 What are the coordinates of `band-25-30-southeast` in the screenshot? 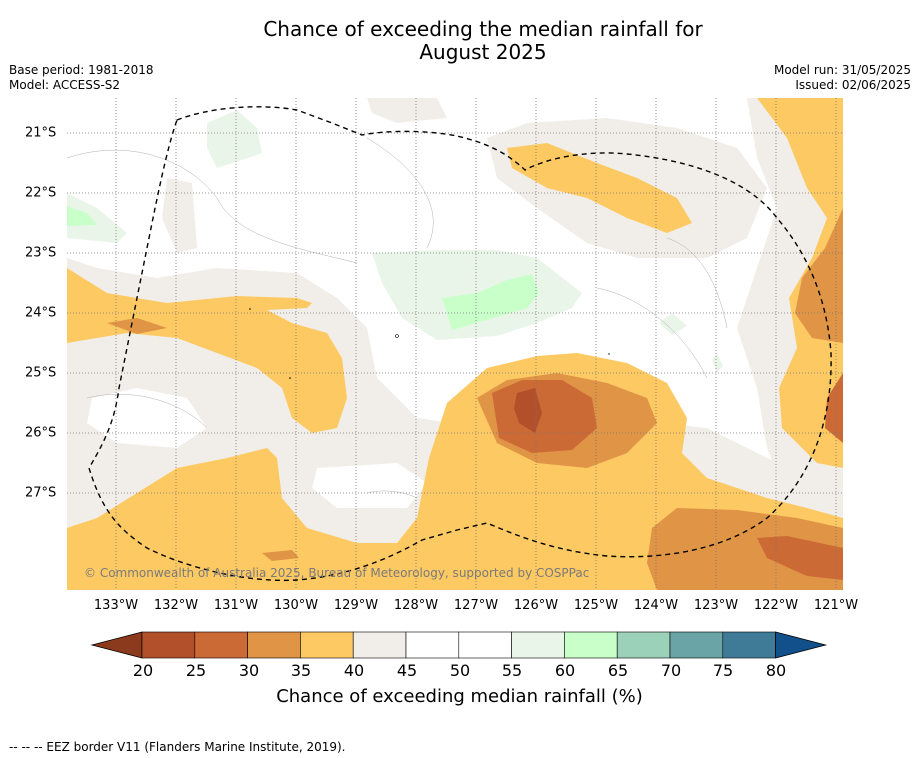 It's located at (800, 558).